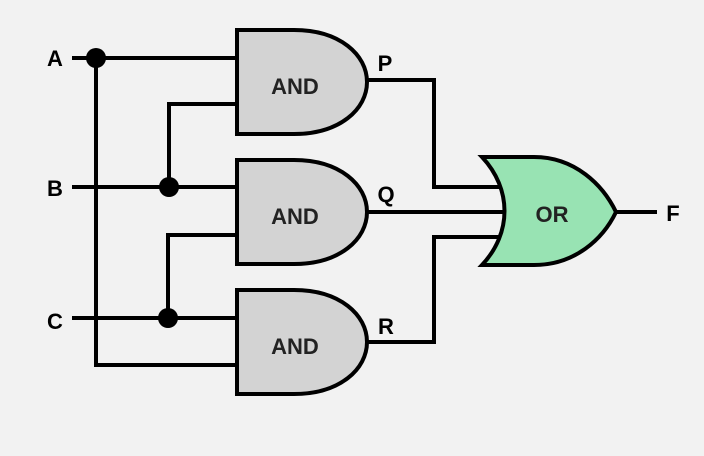 This screenshot has width=704, height=456. What do you see at coordinates (435, 289) in the screenshot?
I see `wire-r` at bounding box center [435, 289].